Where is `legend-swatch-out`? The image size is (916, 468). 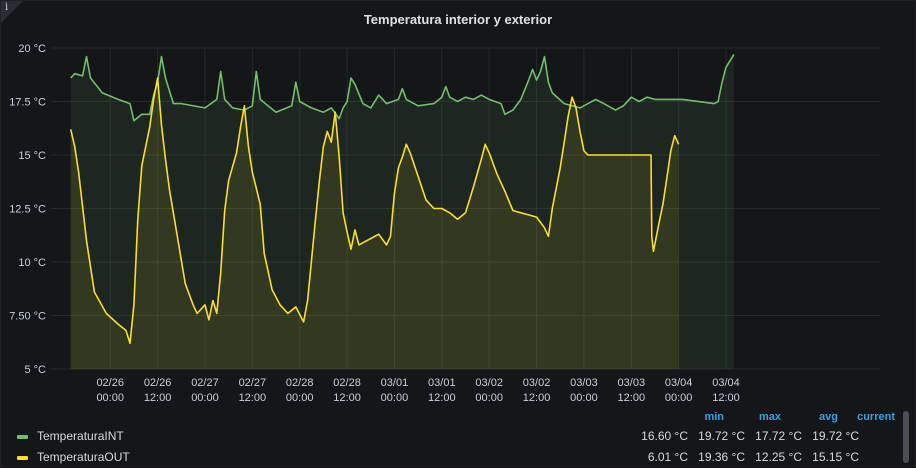
legend-swatch-out is located at coordinates (22, 458).